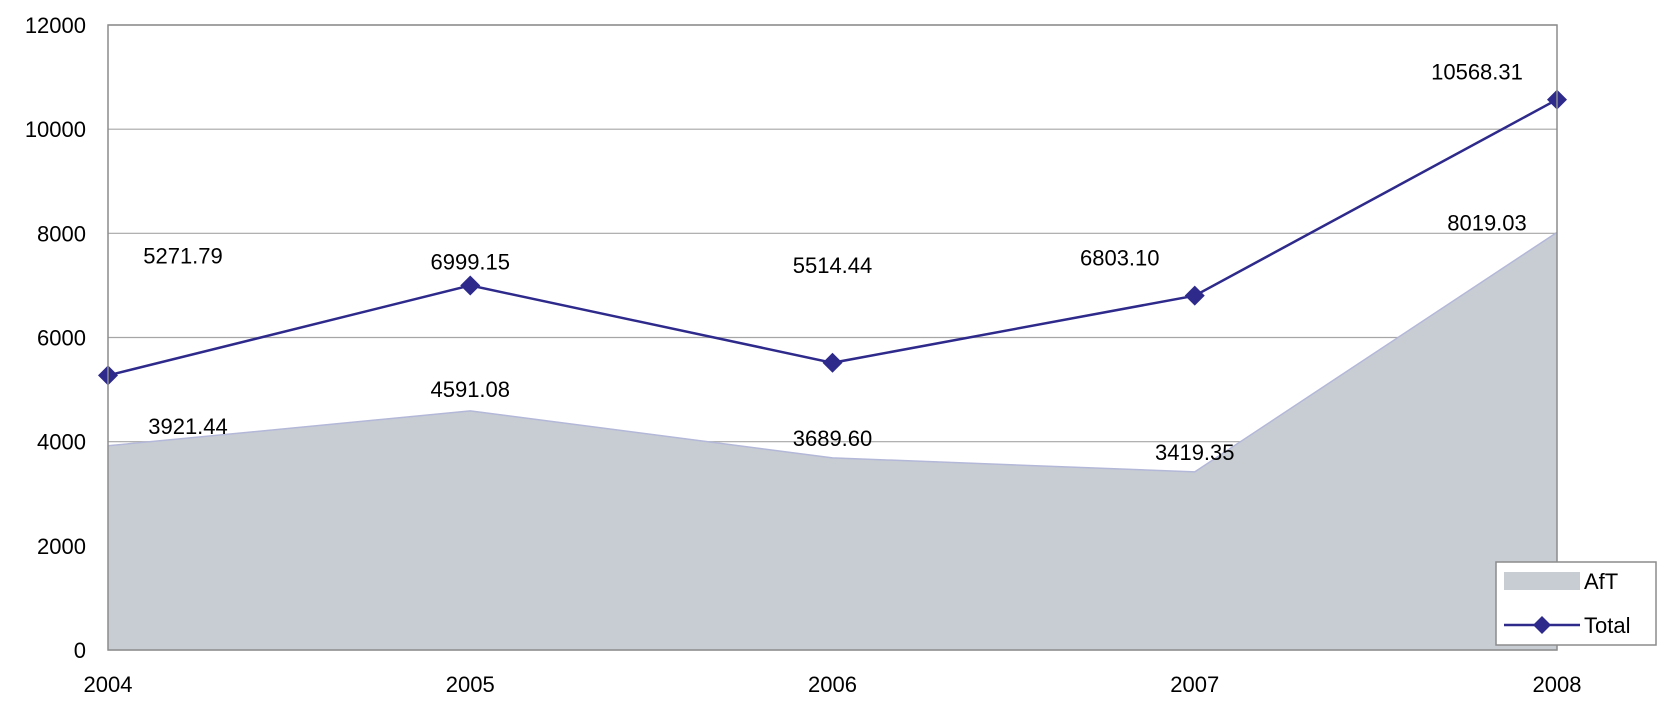  I want to click on x-tick-label: 2004, so click(108, 684).